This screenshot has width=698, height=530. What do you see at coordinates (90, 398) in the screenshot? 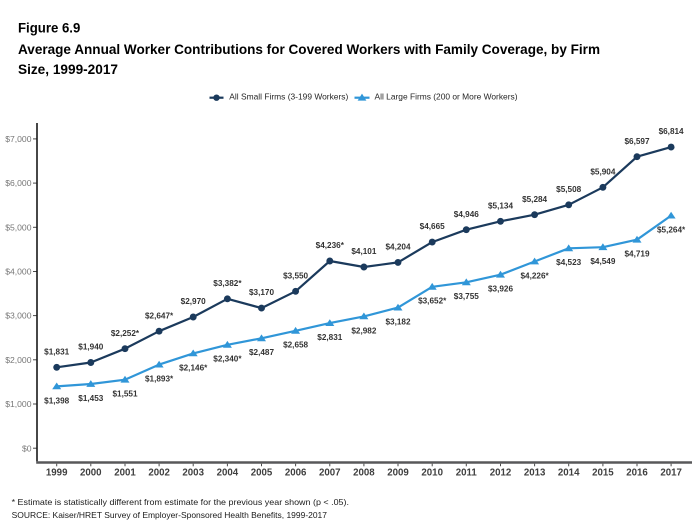
I see `svg-text: $1,453` at bounding box center [90, 398].